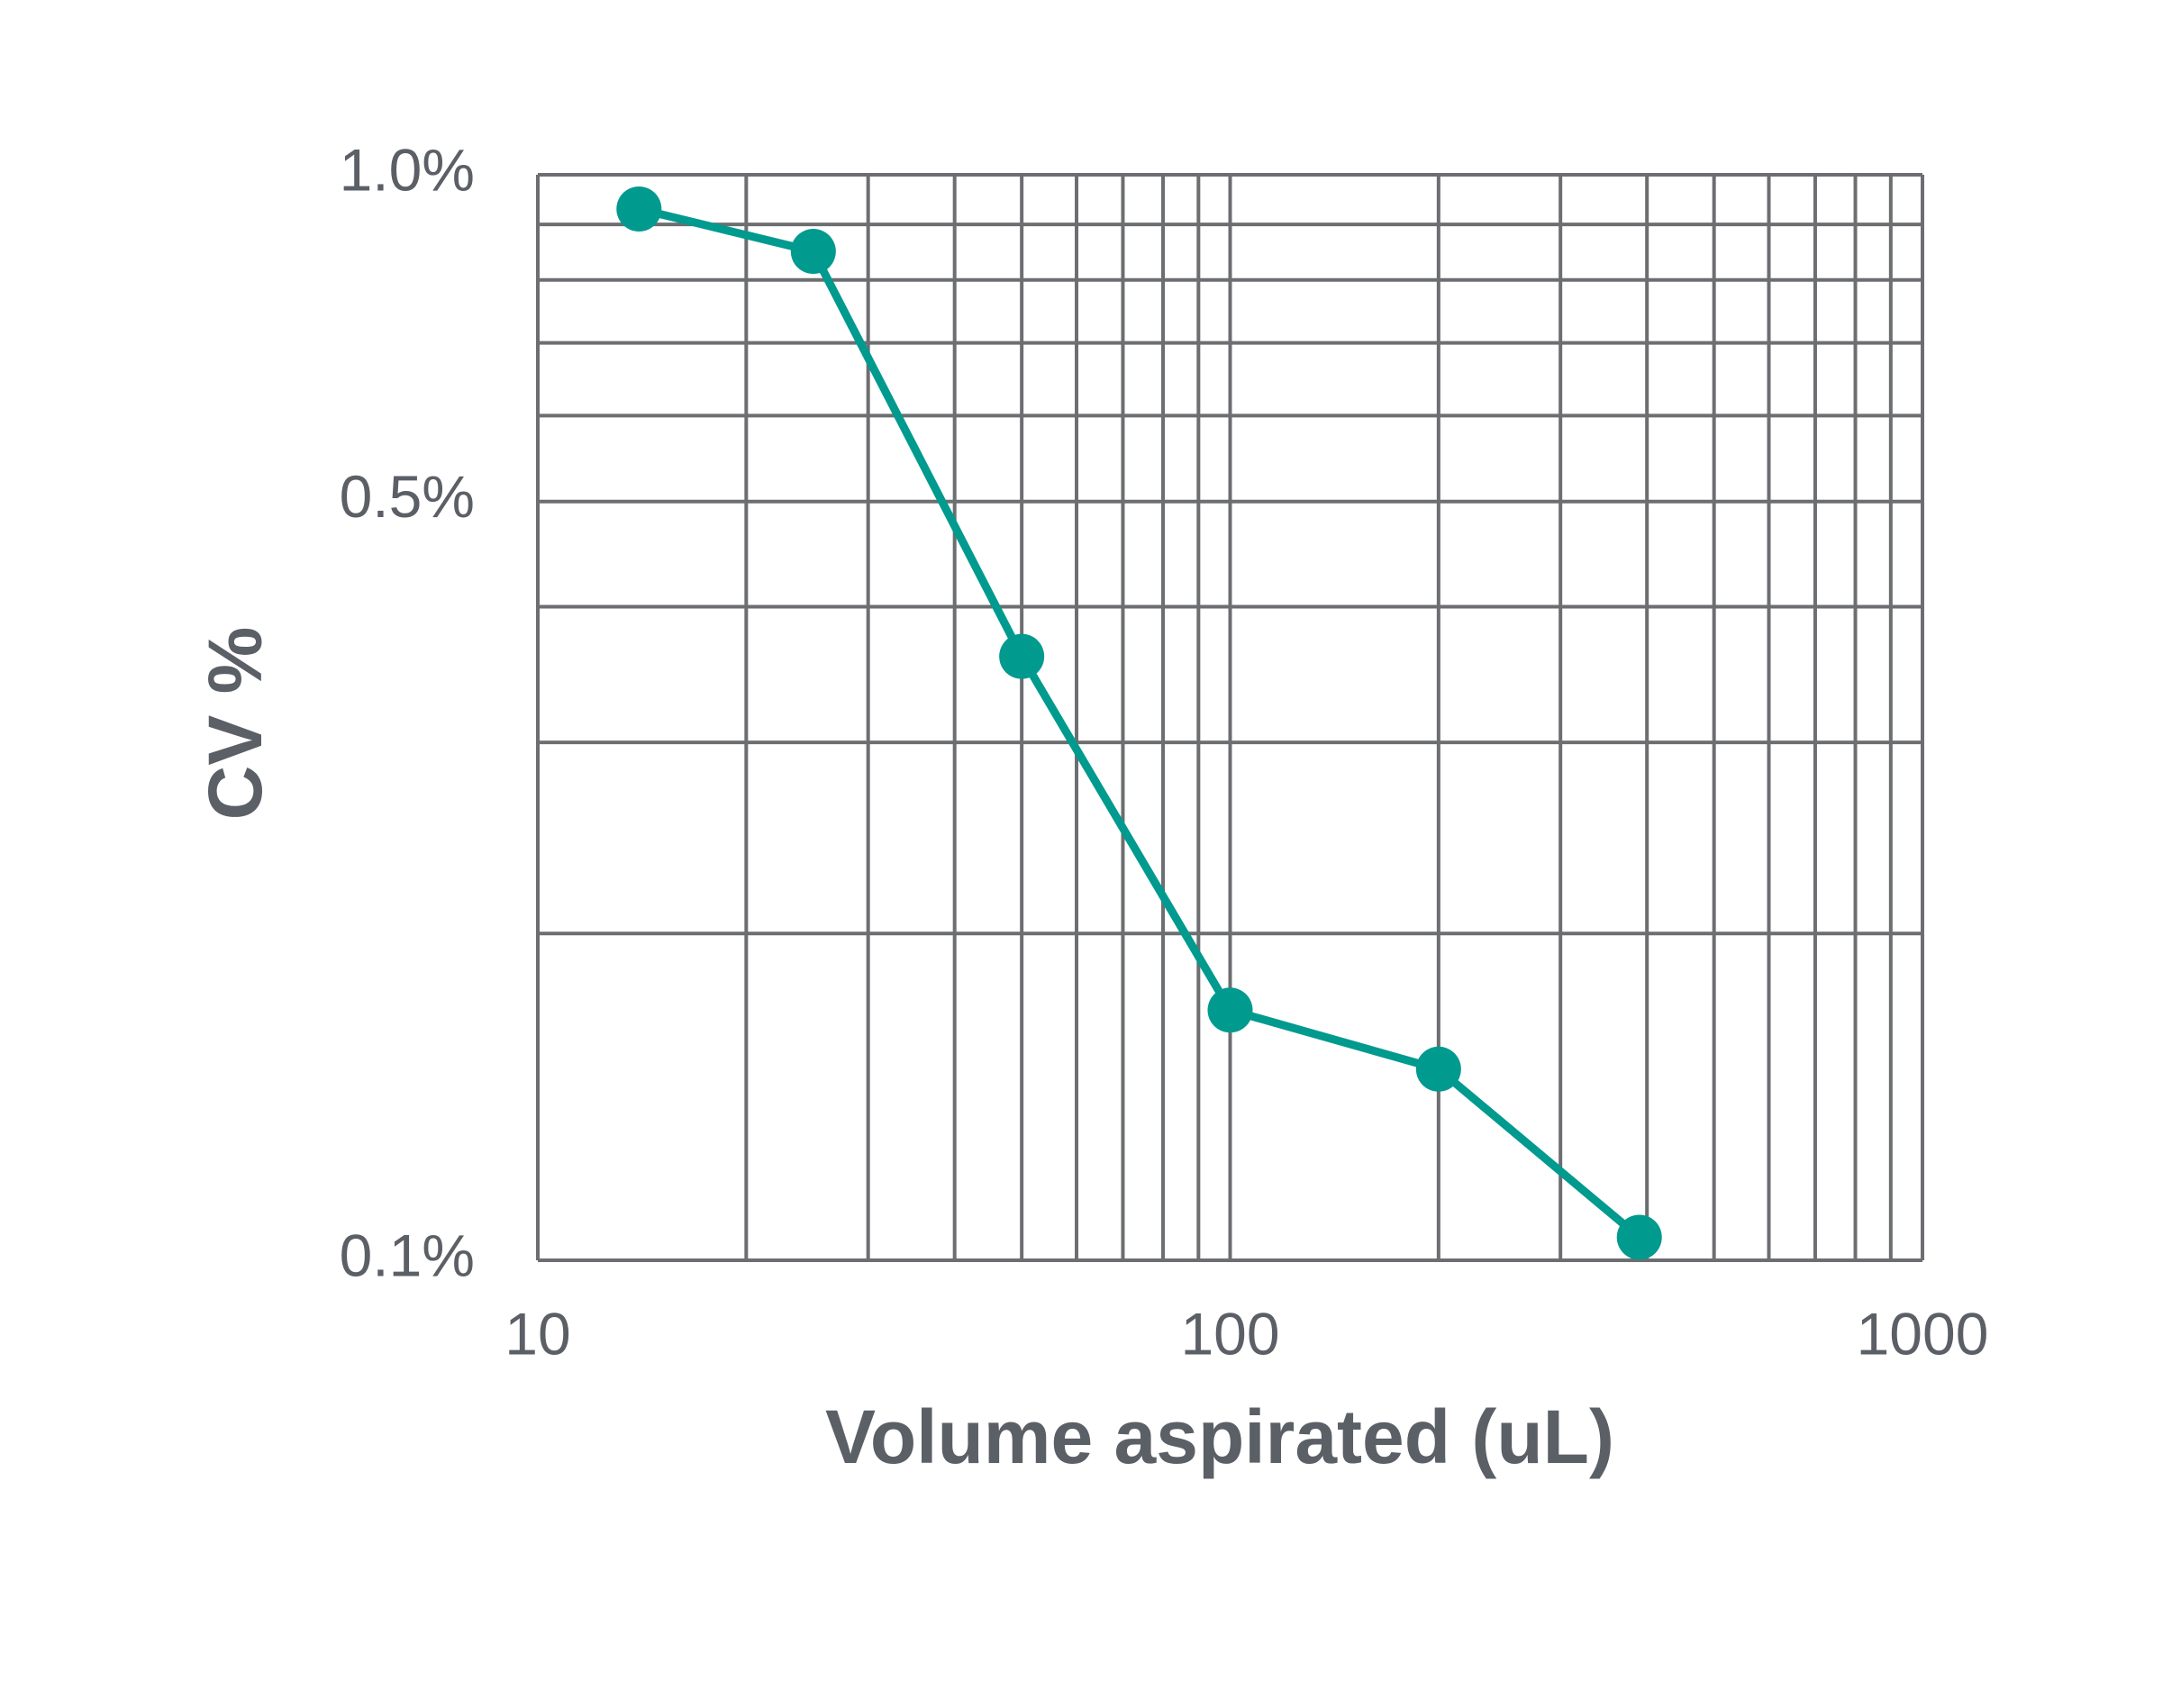 The width and height of the screenshot is (2181, 1708). What do you see at coordinates (408, 496) in the screenshot?
I see `y-tick-label: 0.5%` at bounding box center [408, 496].